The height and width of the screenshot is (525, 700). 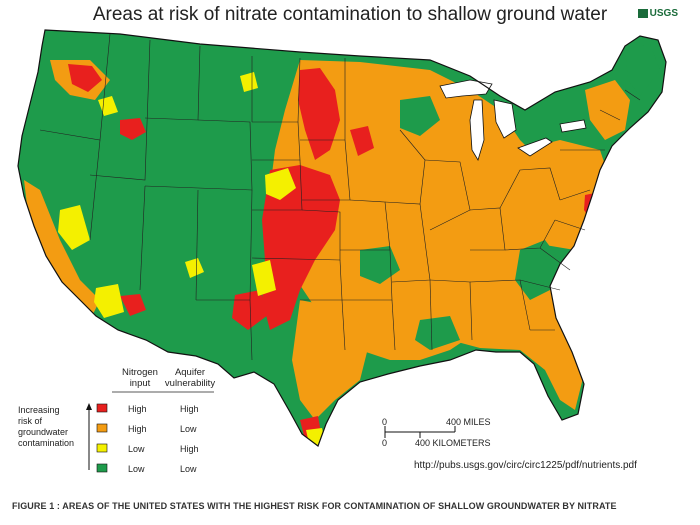 I want to click on region-arizona-red, so click(x=133, y=305).